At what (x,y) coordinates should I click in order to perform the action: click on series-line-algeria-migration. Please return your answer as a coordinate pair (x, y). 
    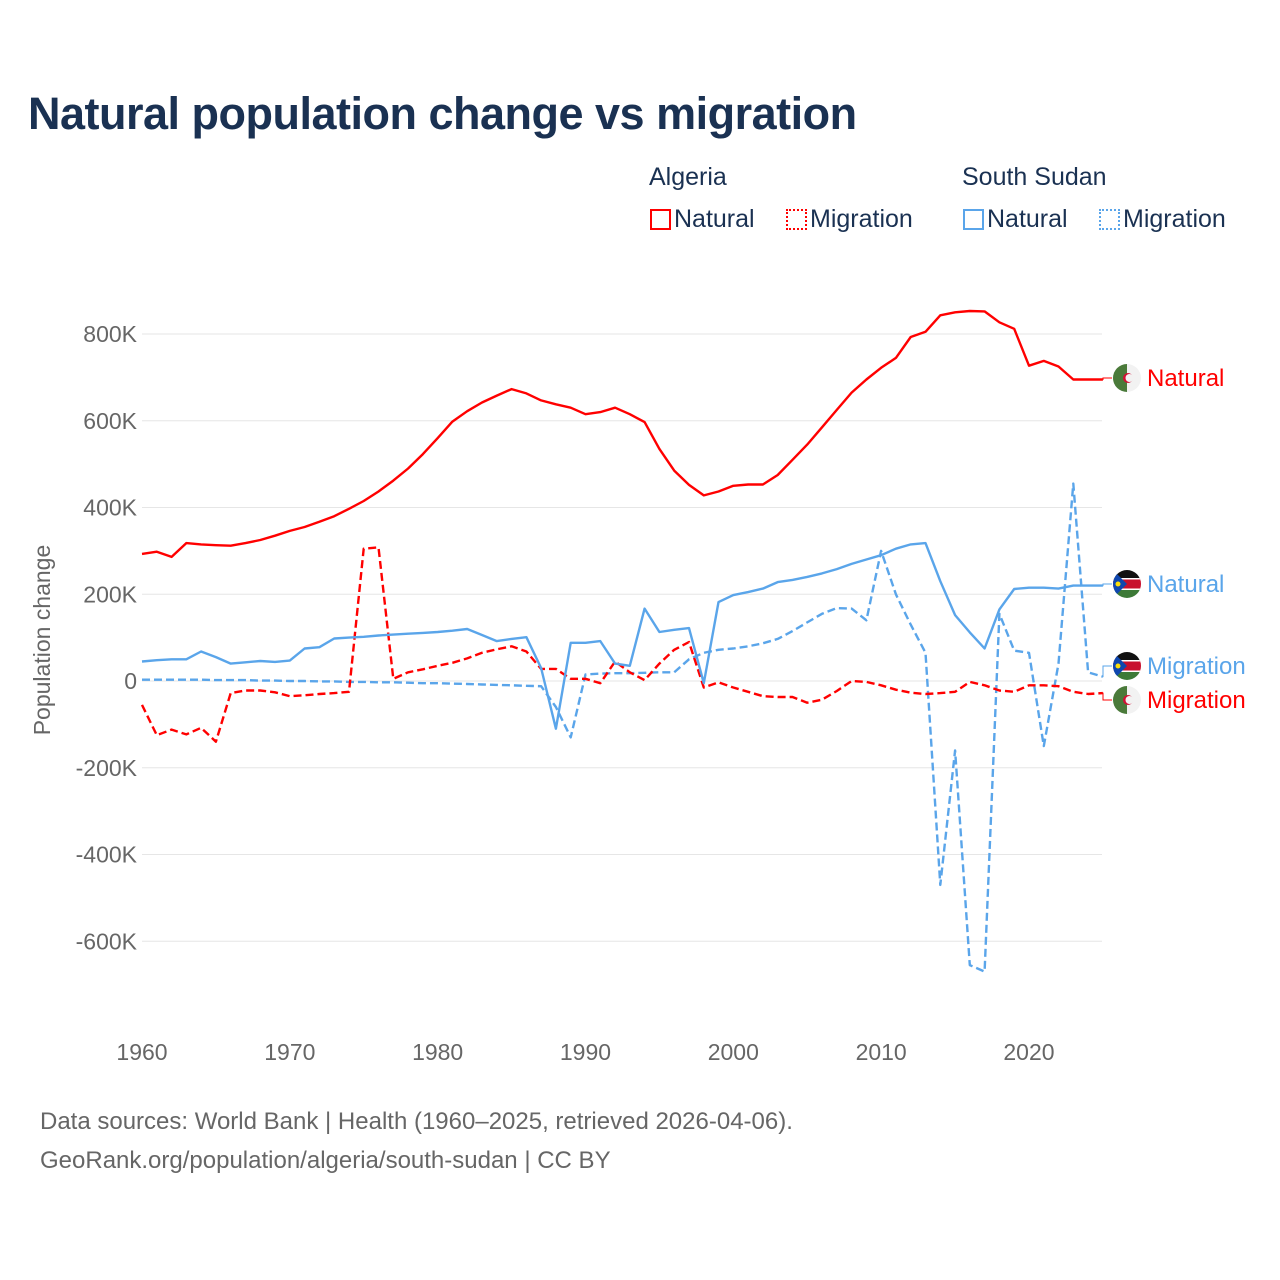
    Looking at the image, I should click on (621, 644).